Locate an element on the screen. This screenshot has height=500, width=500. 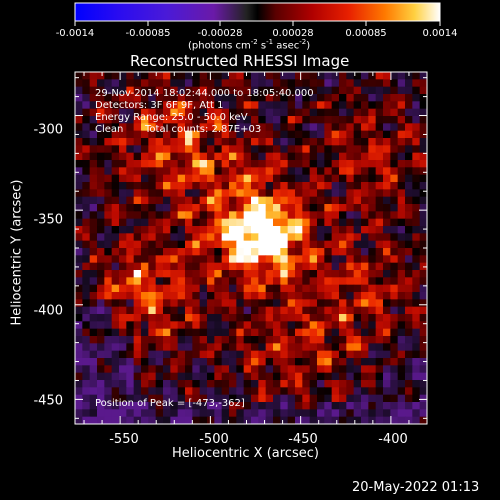
x-tick-label: -500 is located at coordinates (214, 439).